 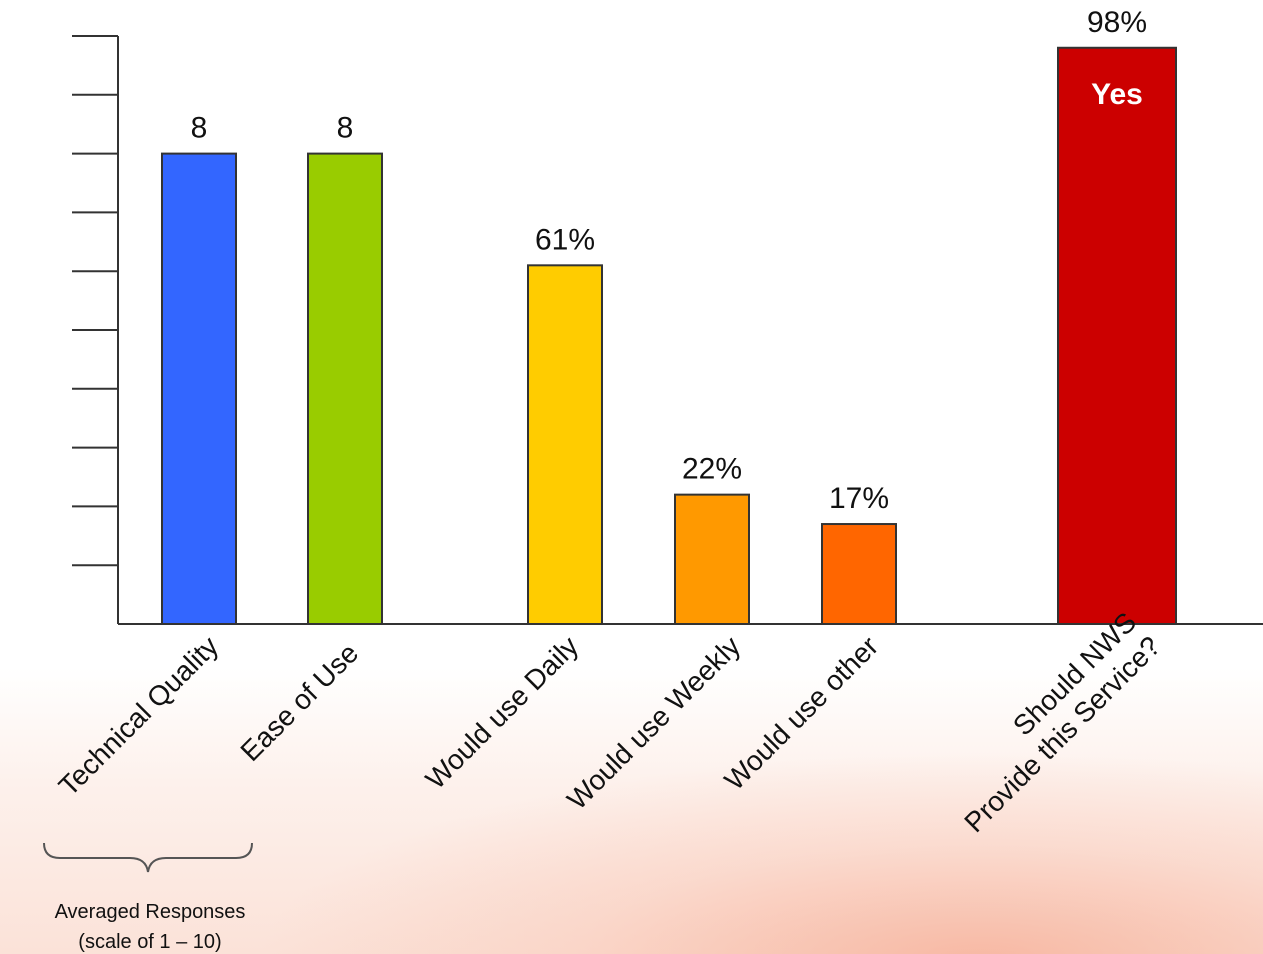 I want to click on category-label-6: Should NWSProvide this Service?, so click(x=1050, y=722).